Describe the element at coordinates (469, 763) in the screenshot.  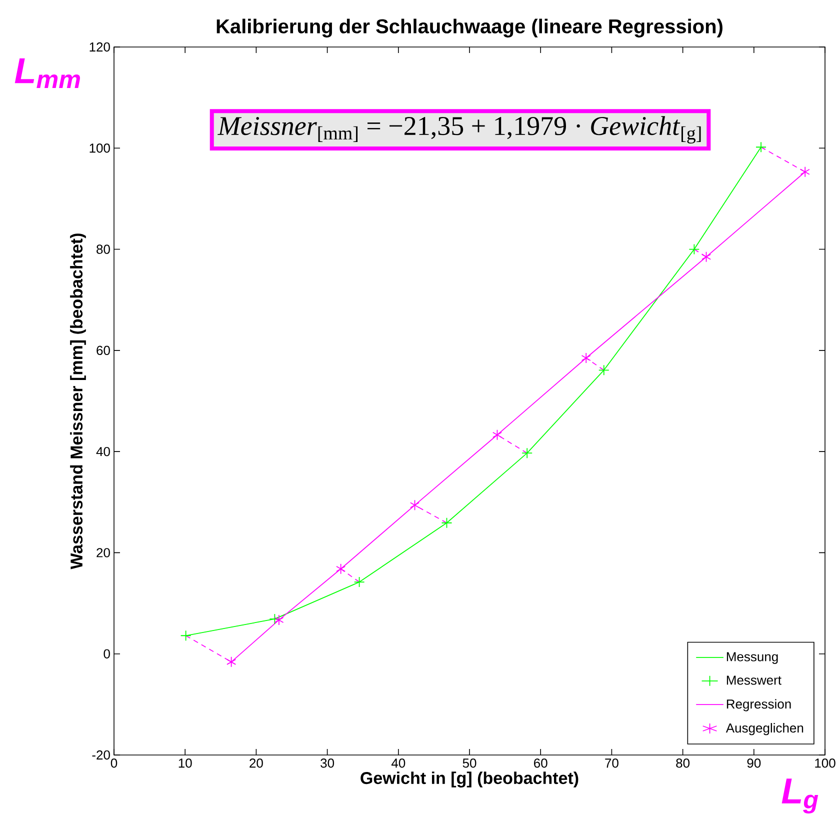
I see `x-tick-label: 50` at that location.